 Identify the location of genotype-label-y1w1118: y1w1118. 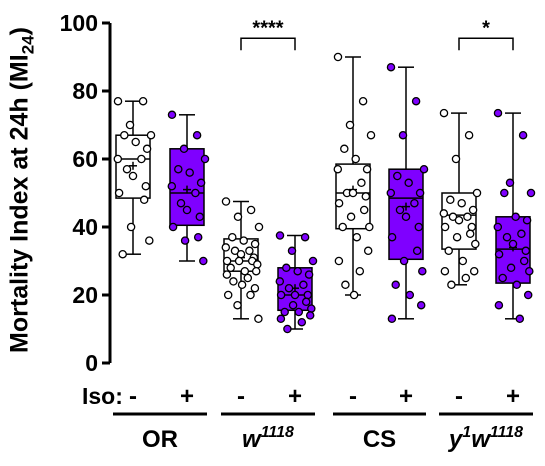
(485, 438).